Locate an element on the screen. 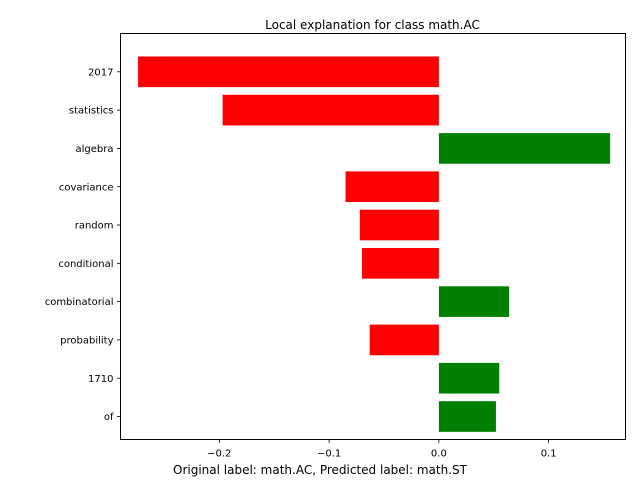 This screenshot has height=480, width=640. bar-random is located at coordinates (399, 225).